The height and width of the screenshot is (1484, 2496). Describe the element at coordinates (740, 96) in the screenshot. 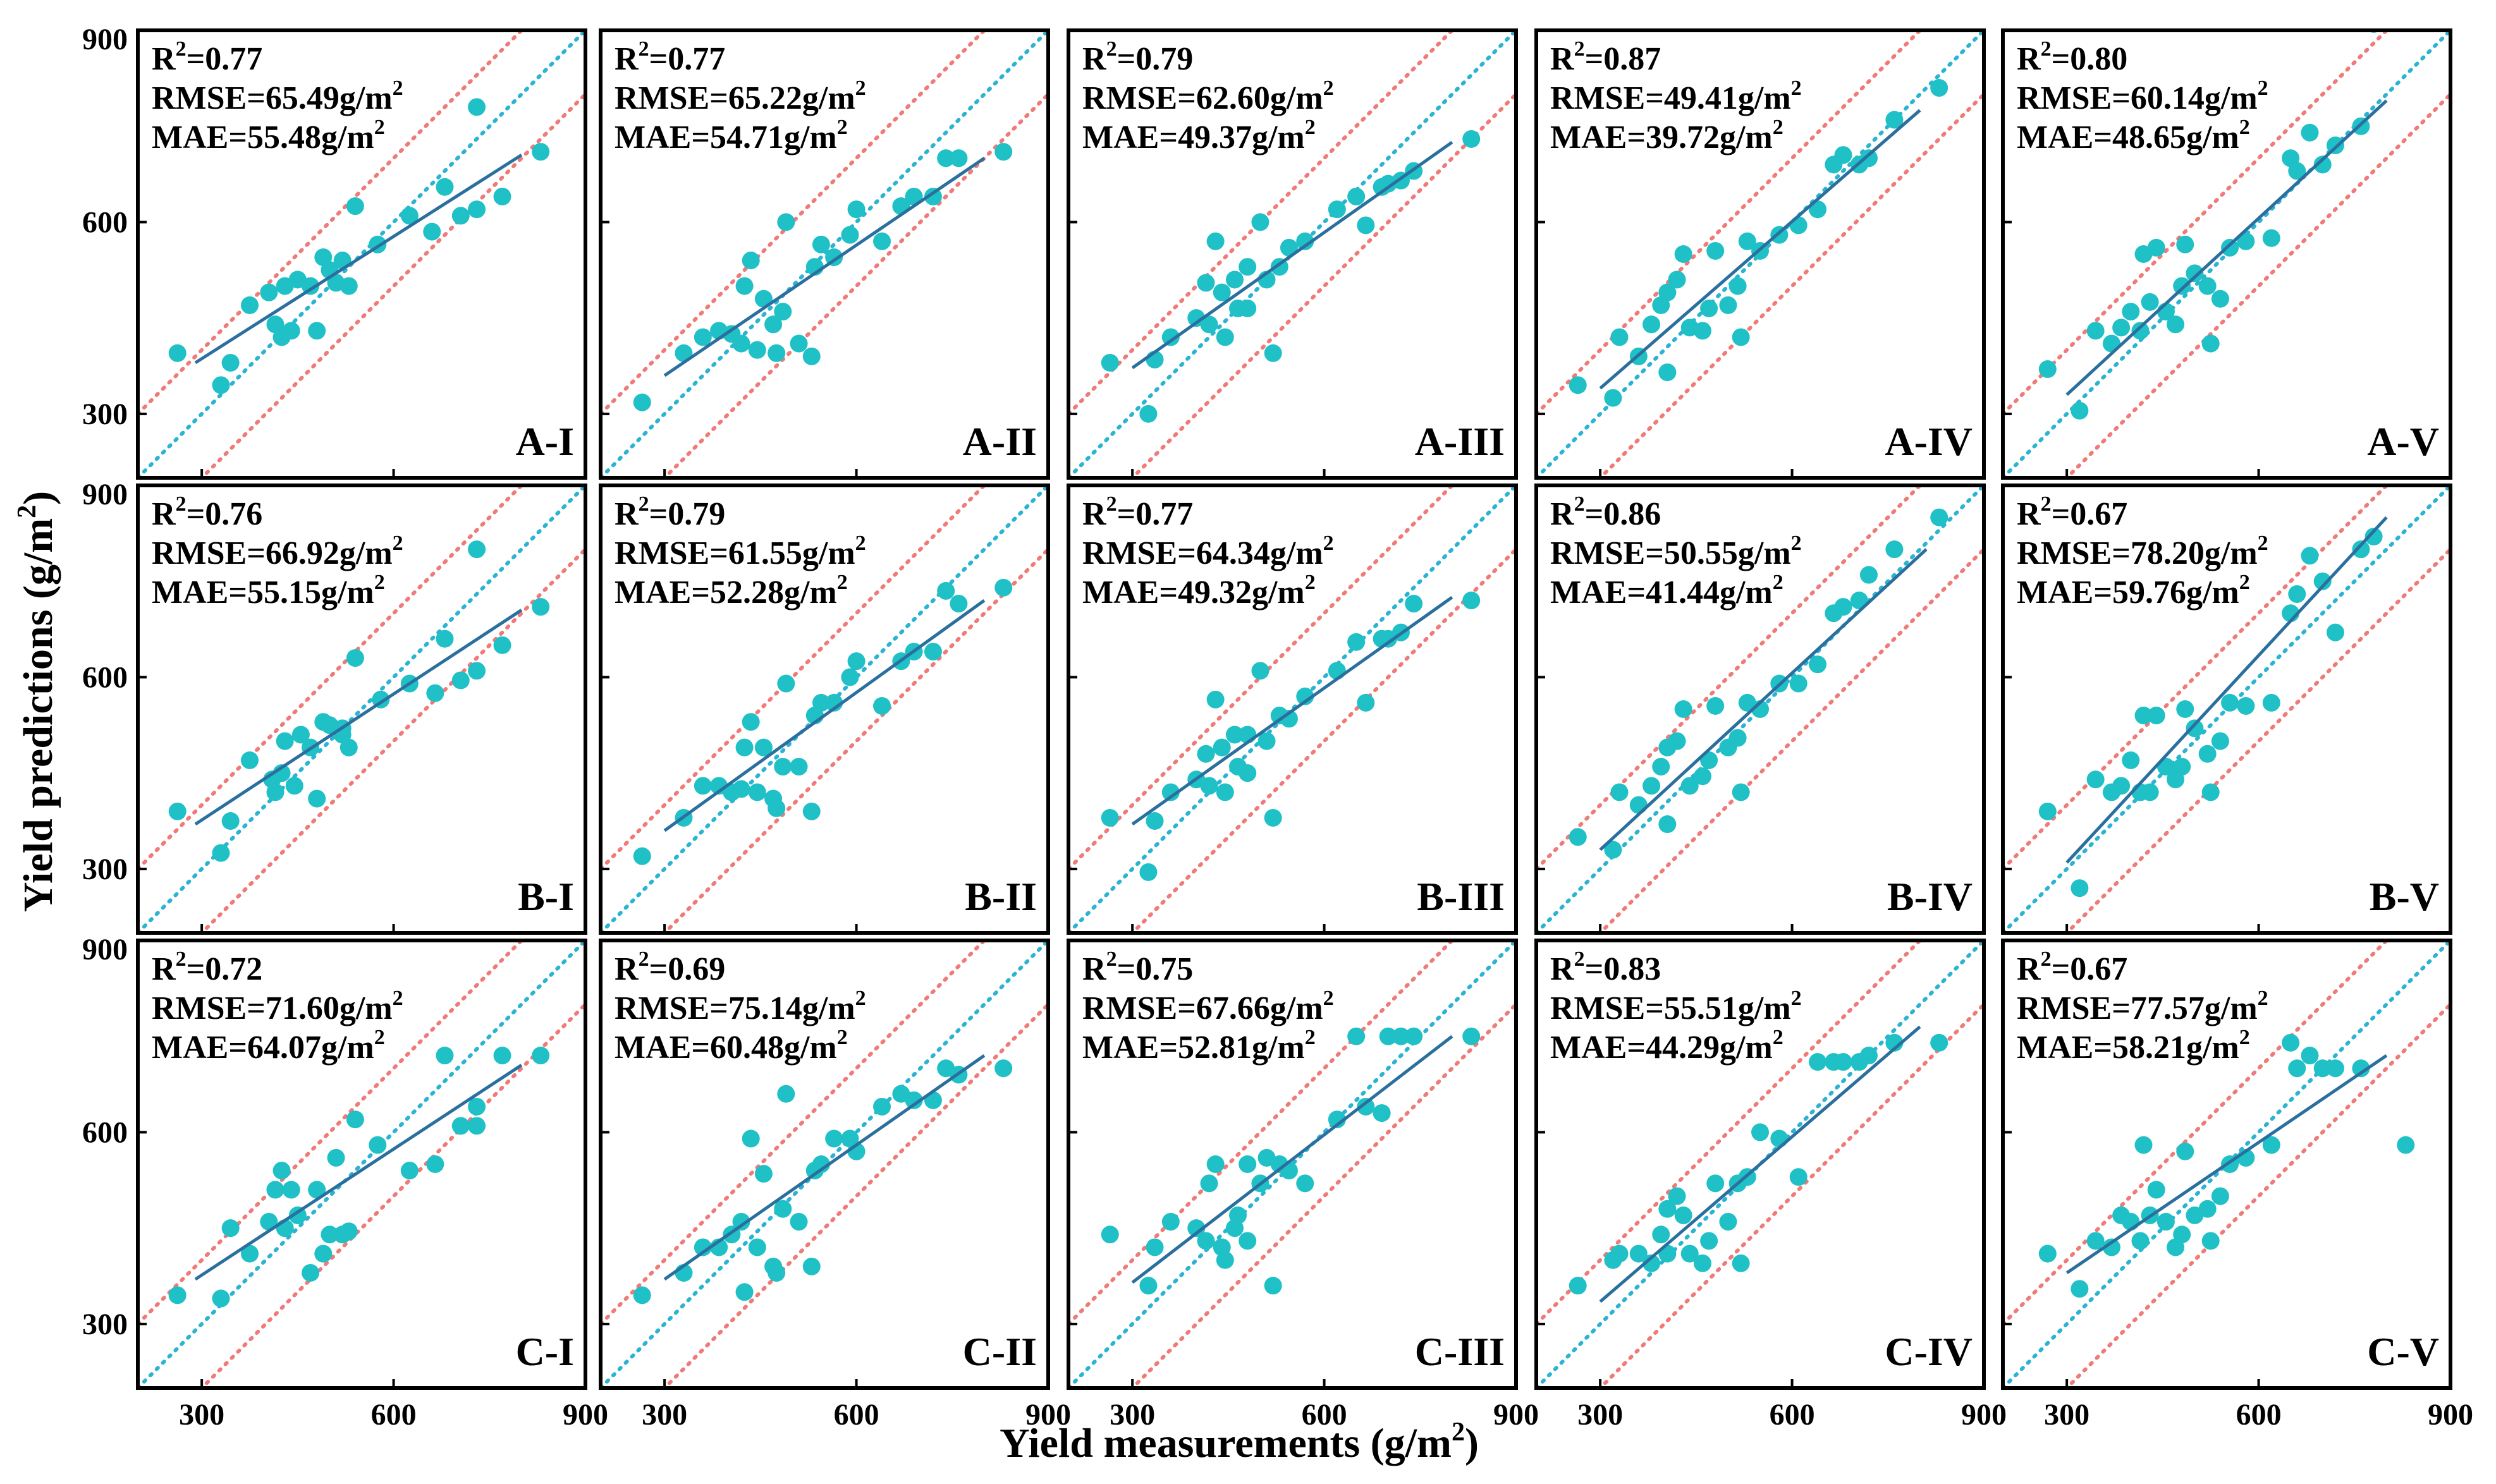

I see `stats-rmse: RMSE=65.22g/m2` at that location.